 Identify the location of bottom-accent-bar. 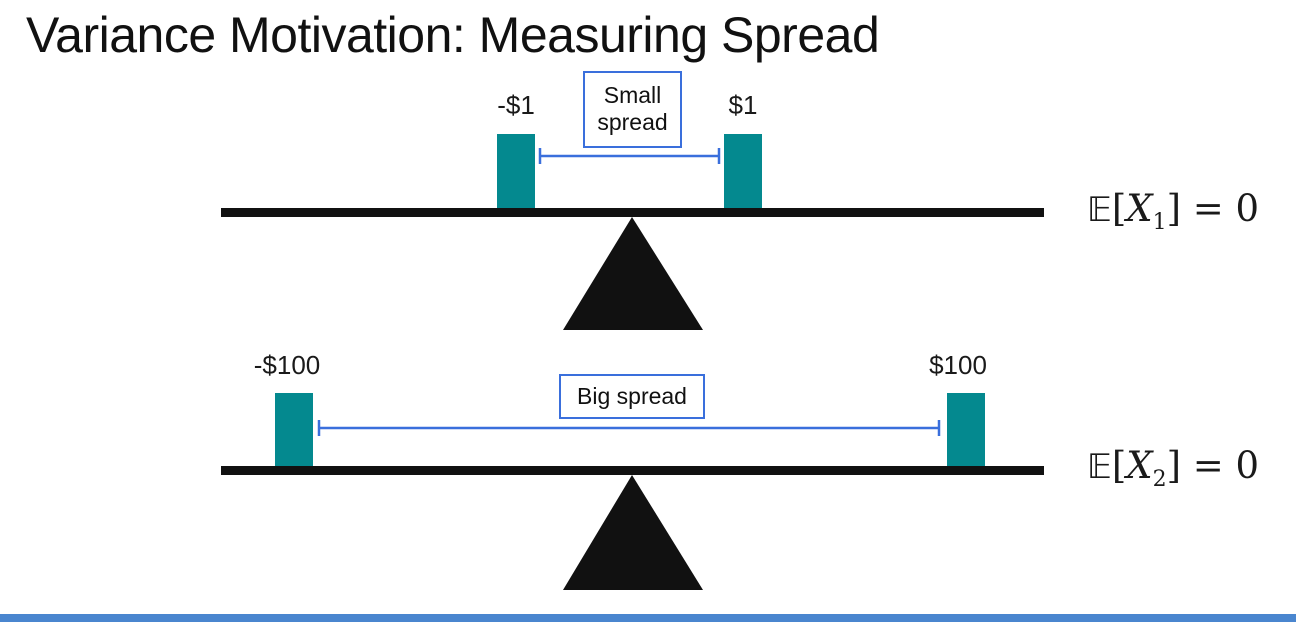
(648, 618).